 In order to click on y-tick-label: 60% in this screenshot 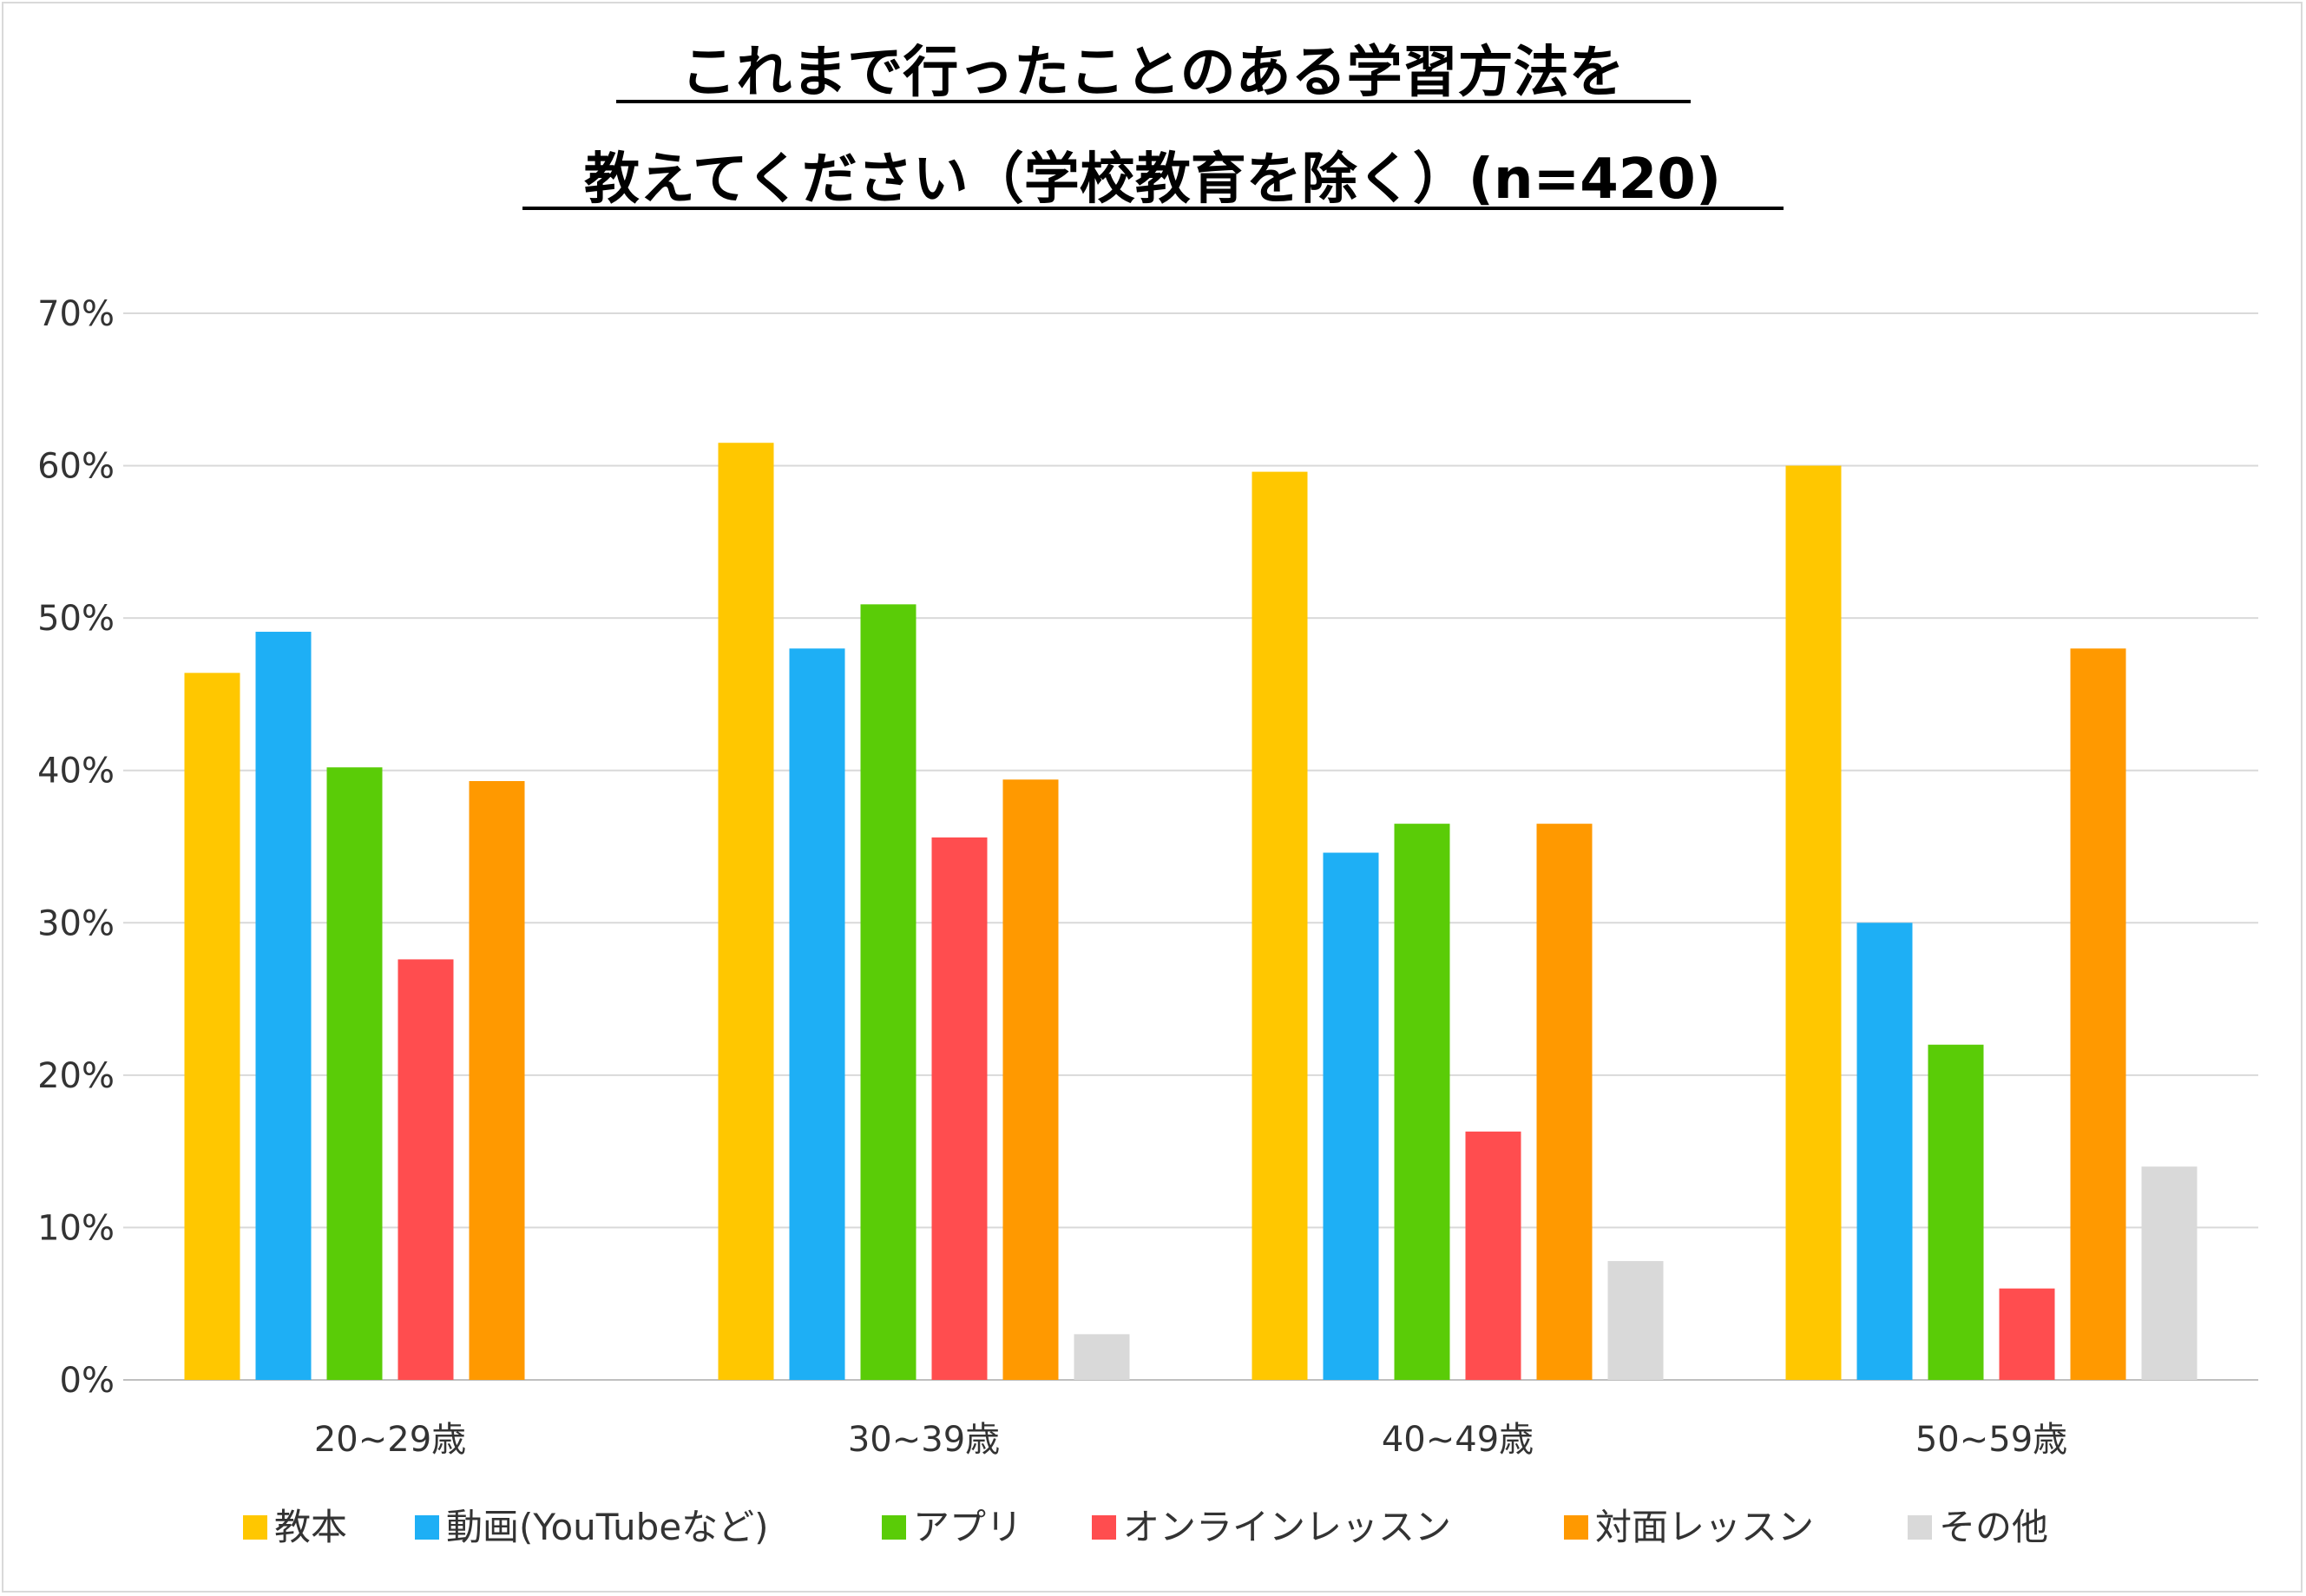, I will do `click(76, 467)`.